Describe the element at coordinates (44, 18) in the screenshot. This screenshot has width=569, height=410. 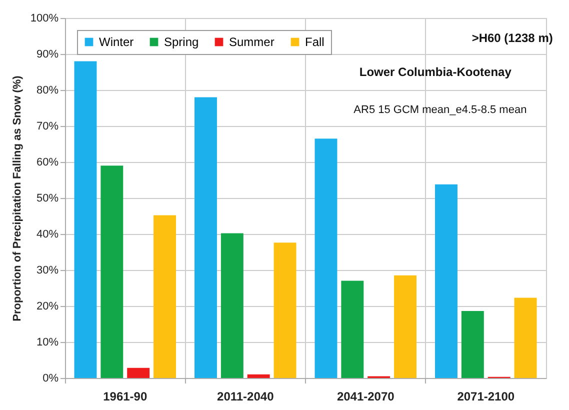
I see `y-tick-label: 100%` at that location.